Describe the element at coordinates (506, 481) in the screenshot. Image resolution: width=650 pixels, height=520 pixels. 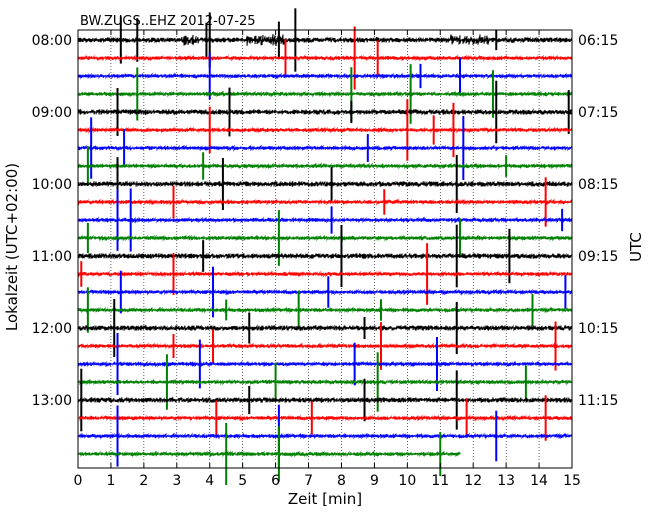
I see `x-tick-label: 13` at that location.